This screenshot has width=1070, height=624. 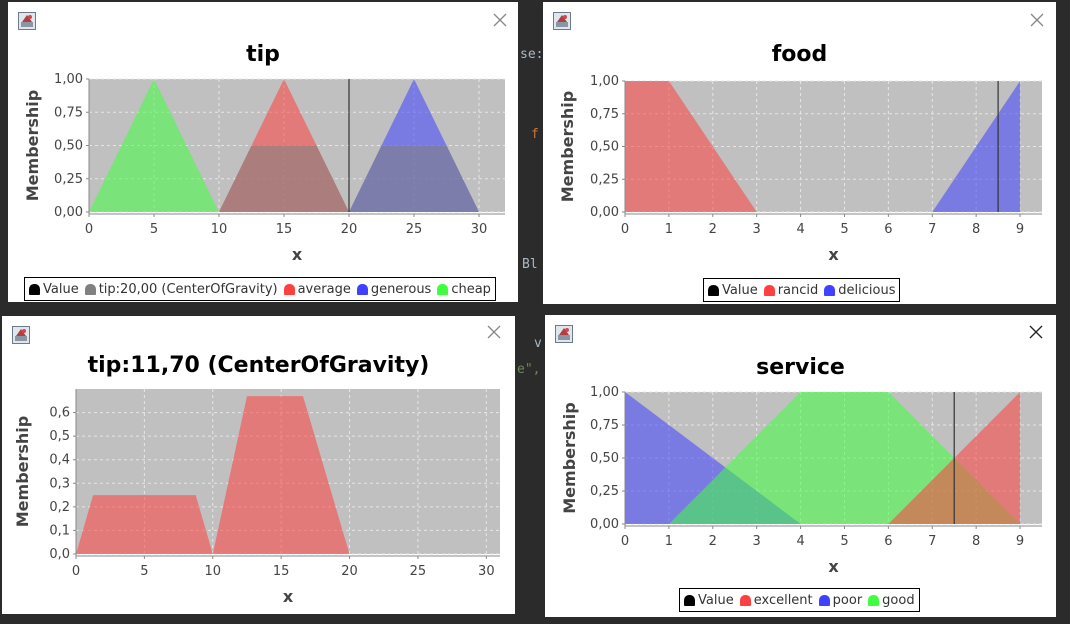 What do you see at coordinates (859, 290) in the screenshot?
I see `legend-item: delicious` at bounding box center [859, 290].